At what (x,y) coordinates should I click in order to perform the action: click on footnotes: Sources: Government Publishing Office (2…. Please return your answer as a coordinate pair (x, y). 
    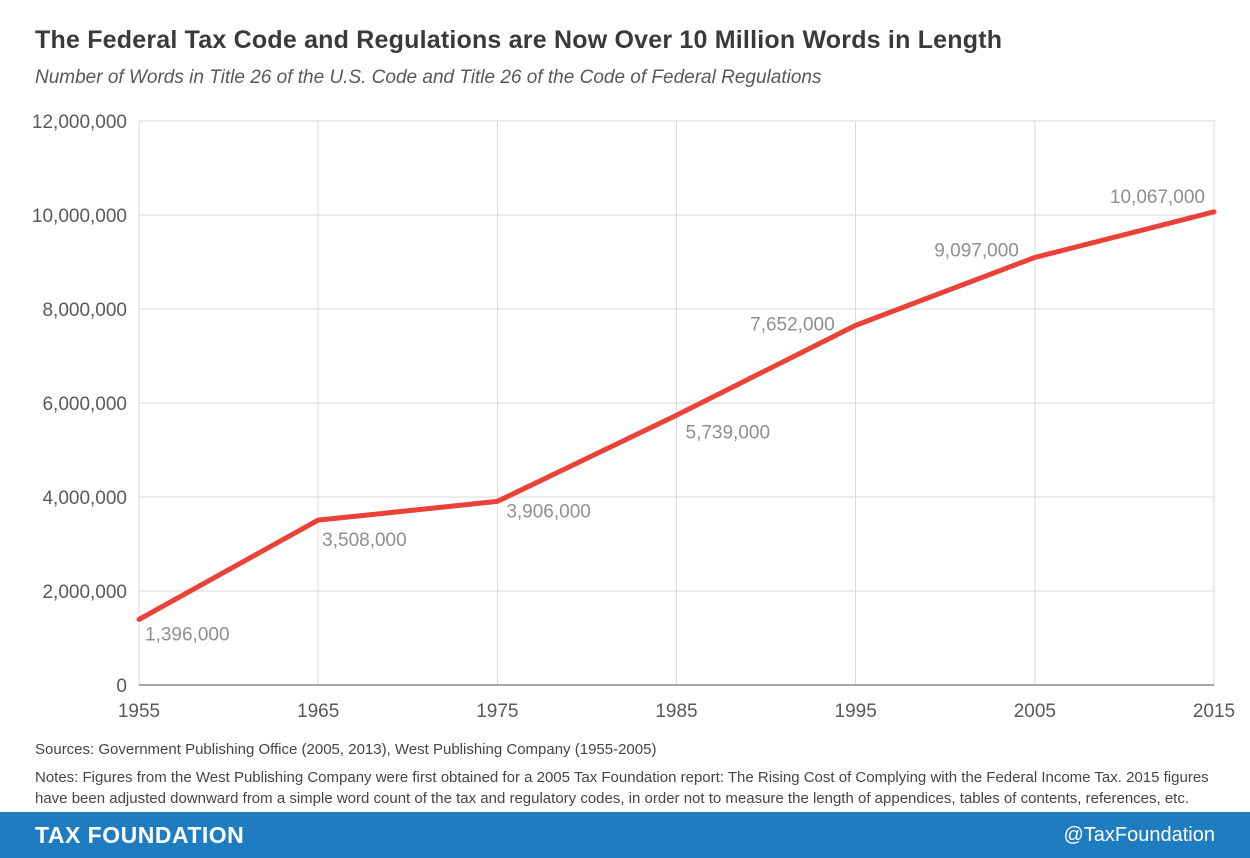
    Looking at the image, I should click on (625, 774).